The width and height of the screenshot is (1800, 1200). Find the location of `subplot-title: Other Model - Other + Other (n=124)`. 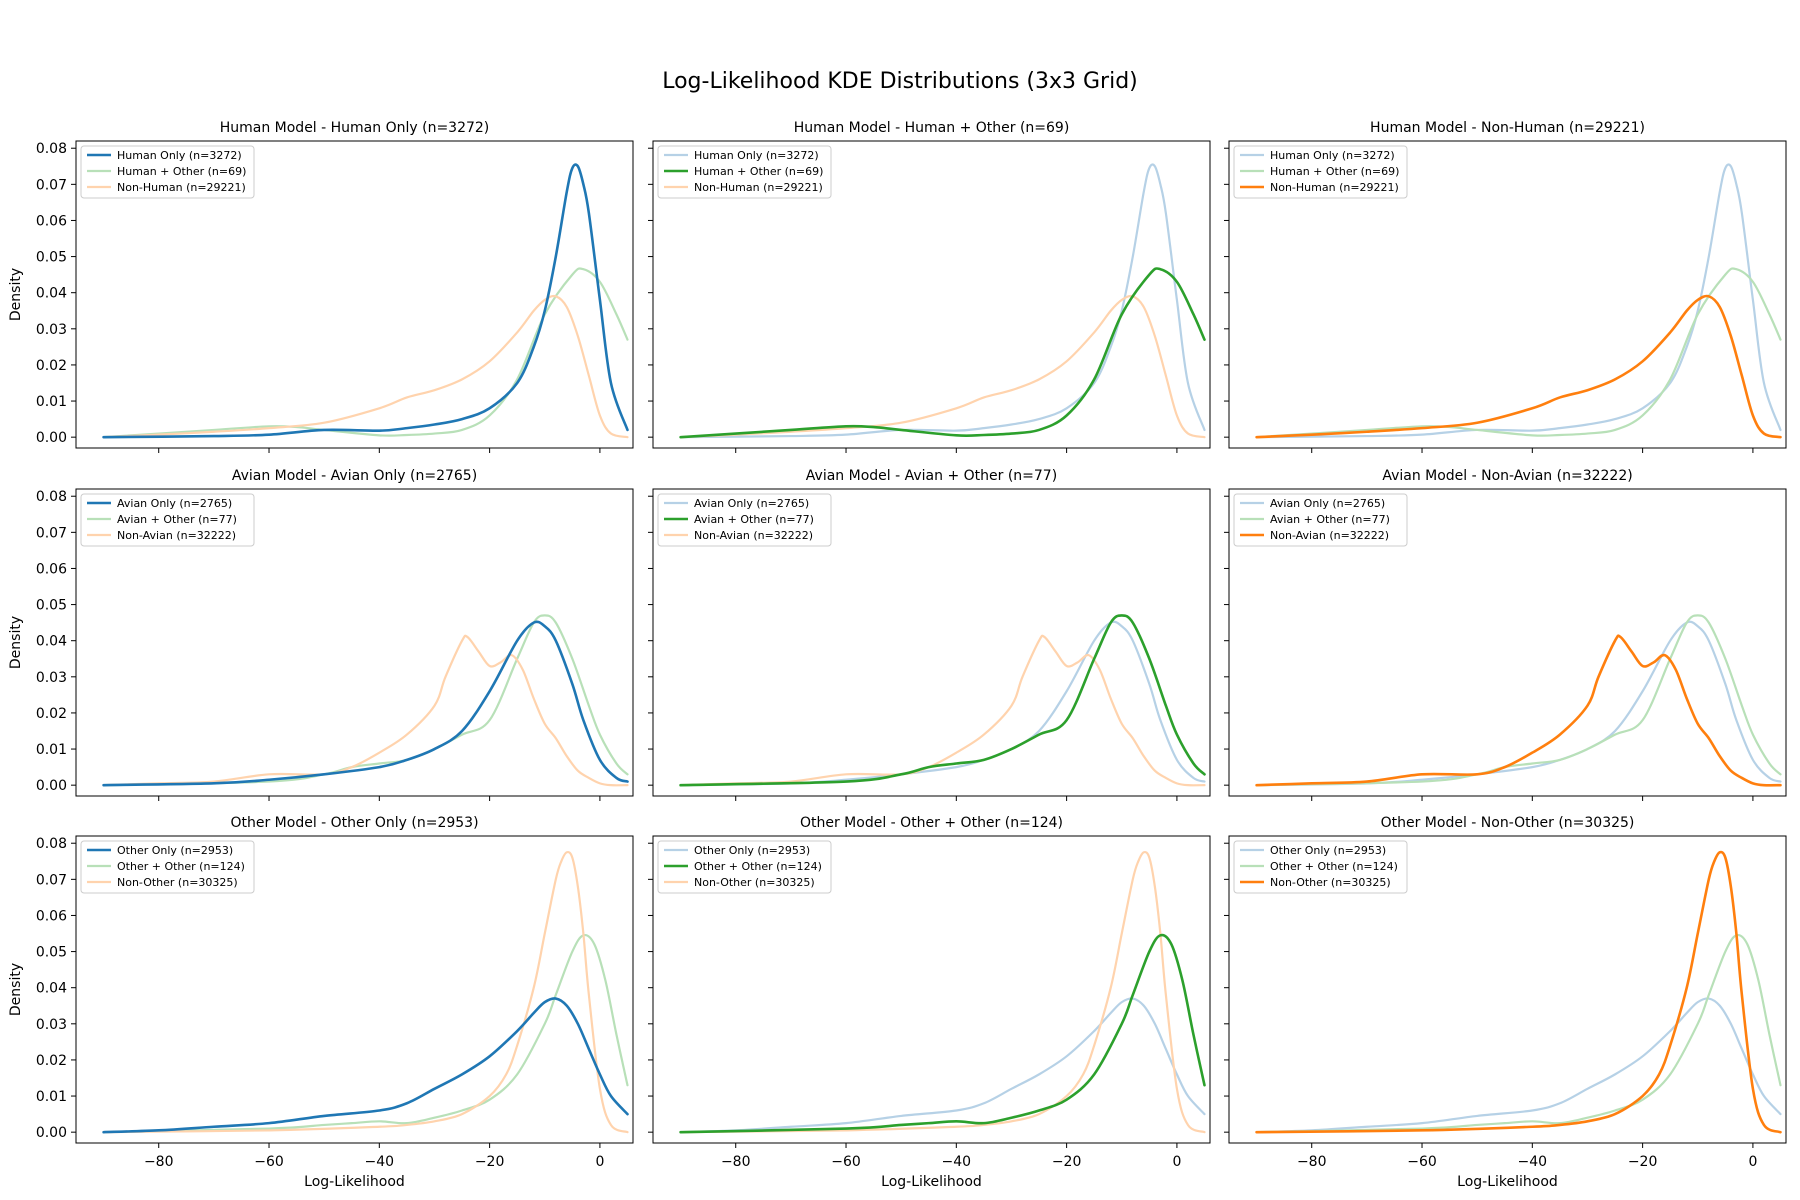

subplot-title: Other Model - Other + Other (n=124) is located at coordinates (931, 823).